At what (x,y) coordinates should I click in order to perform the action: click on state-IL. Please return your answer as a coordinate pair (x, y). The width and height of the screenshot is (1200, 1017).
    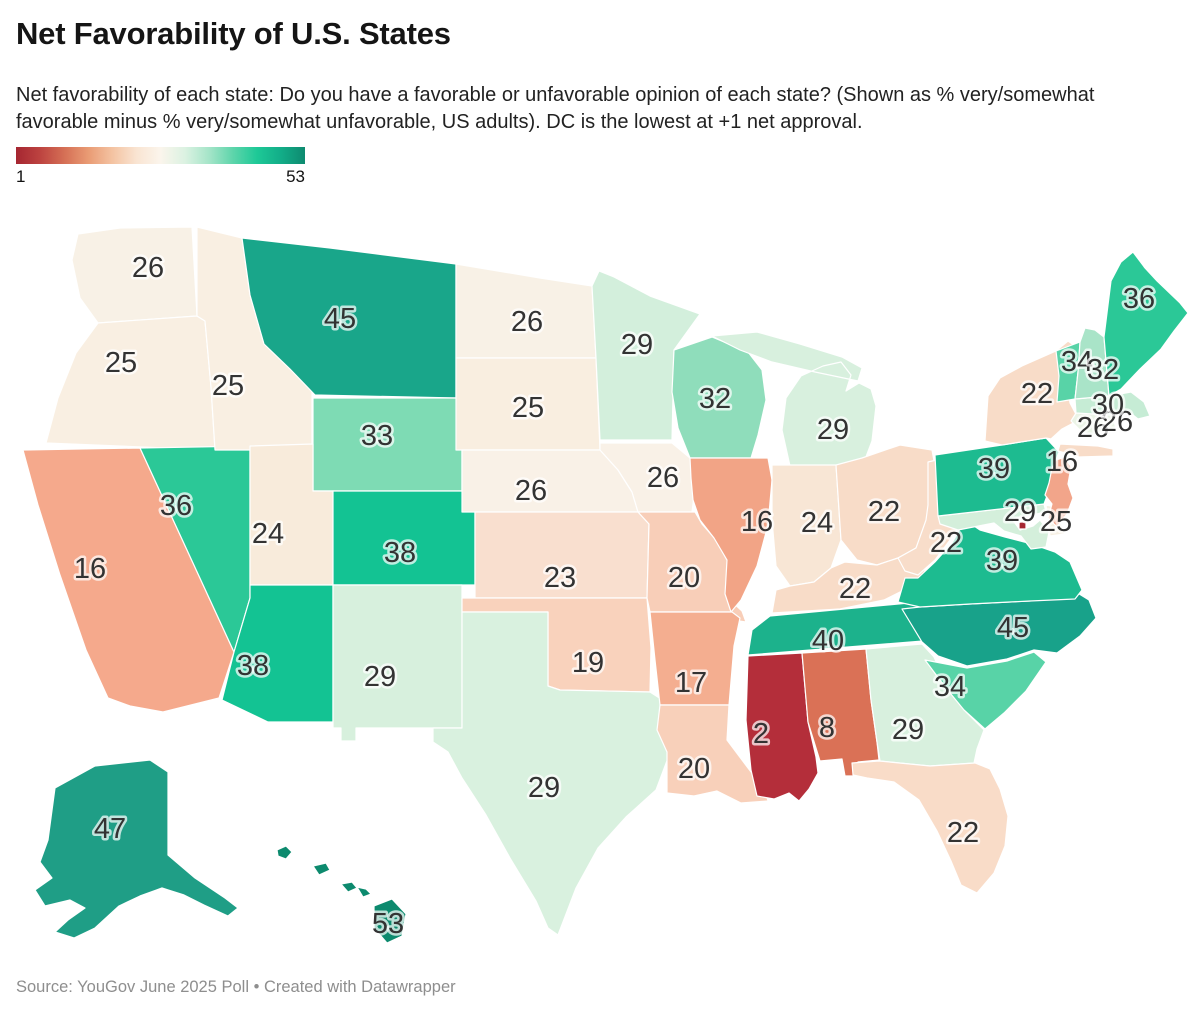
    Looking at the image, I should click on (731, 535).